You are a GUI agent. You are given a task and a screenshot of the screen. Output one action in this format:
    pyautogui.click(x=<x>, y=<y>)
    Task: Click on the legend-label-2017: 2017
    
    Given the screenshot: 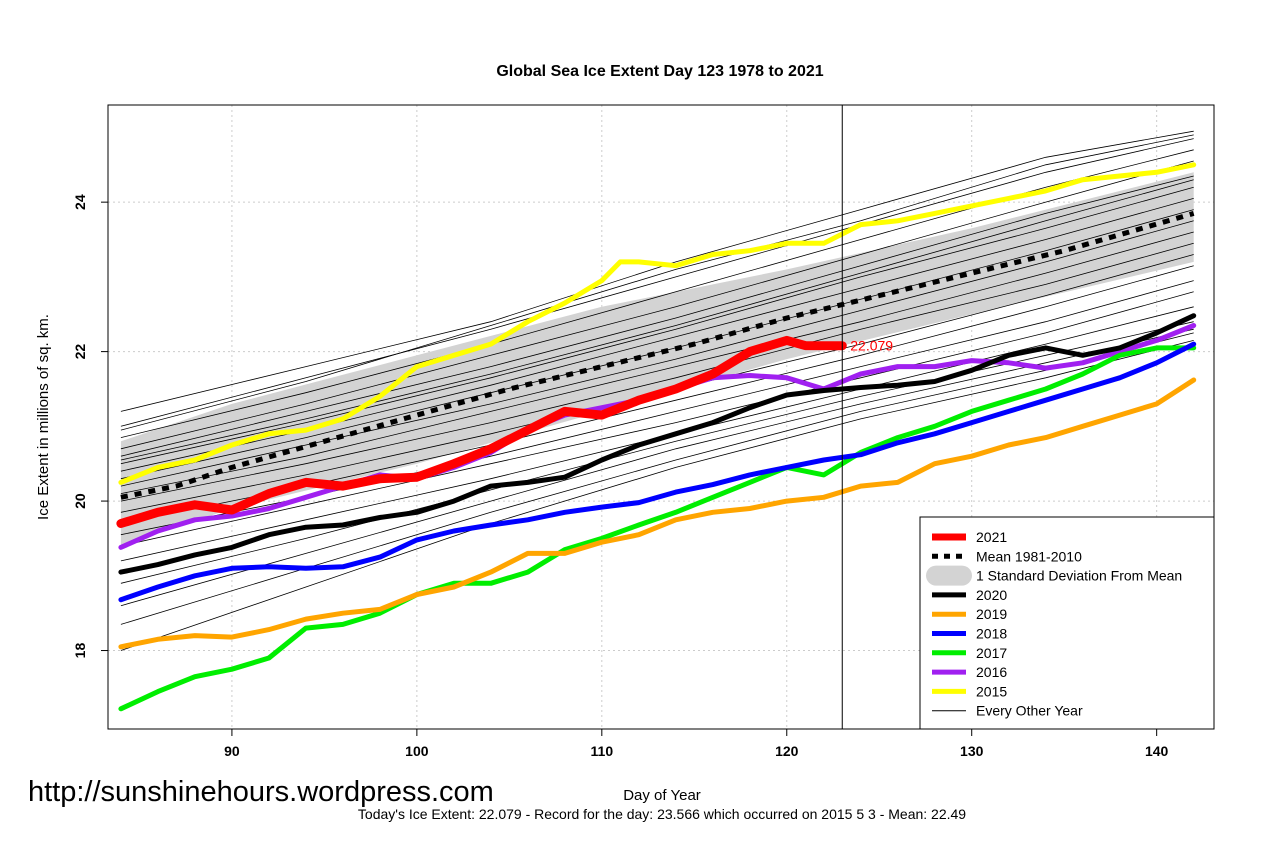 What is the action you would take?
    pyautogui.click(x=991, y=653)
    